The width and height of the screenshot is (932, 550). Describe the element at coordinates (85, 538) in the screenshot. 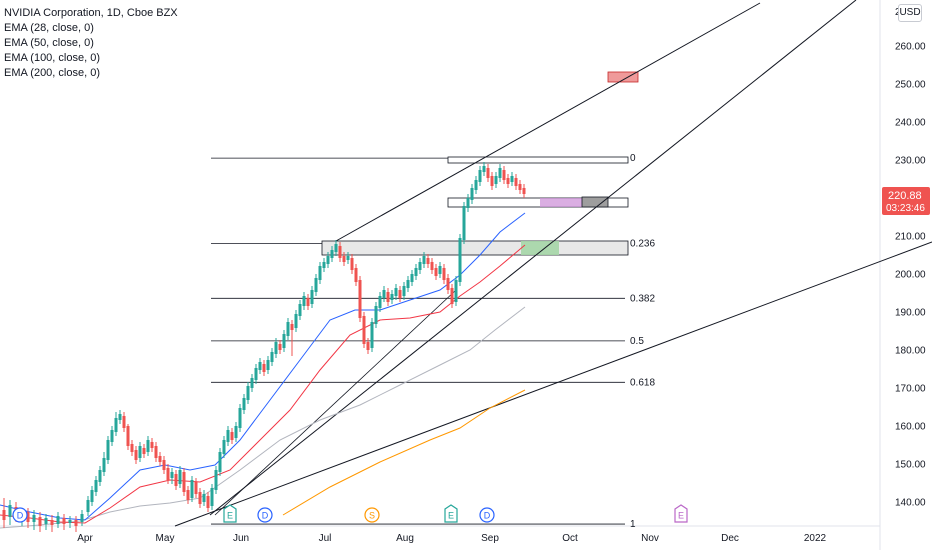

I see `x-tick-label: Apr` at that location.